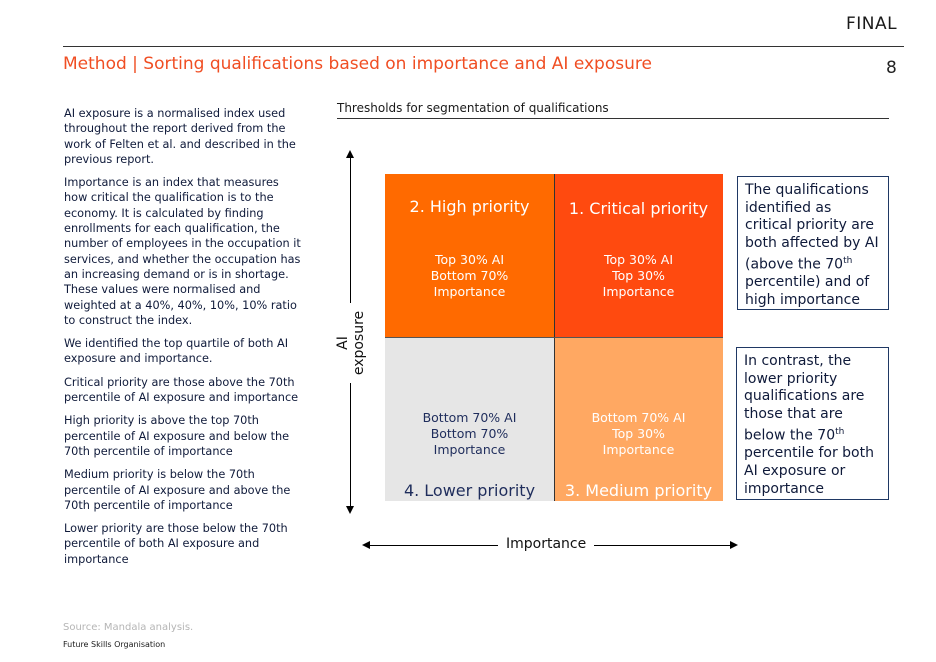 The height and width of the screenshot is (662, 936). Describe the element at coordinates (638, 490) in the screenshot. I see `quadrant-heading: 3. Medium priority` at that location.